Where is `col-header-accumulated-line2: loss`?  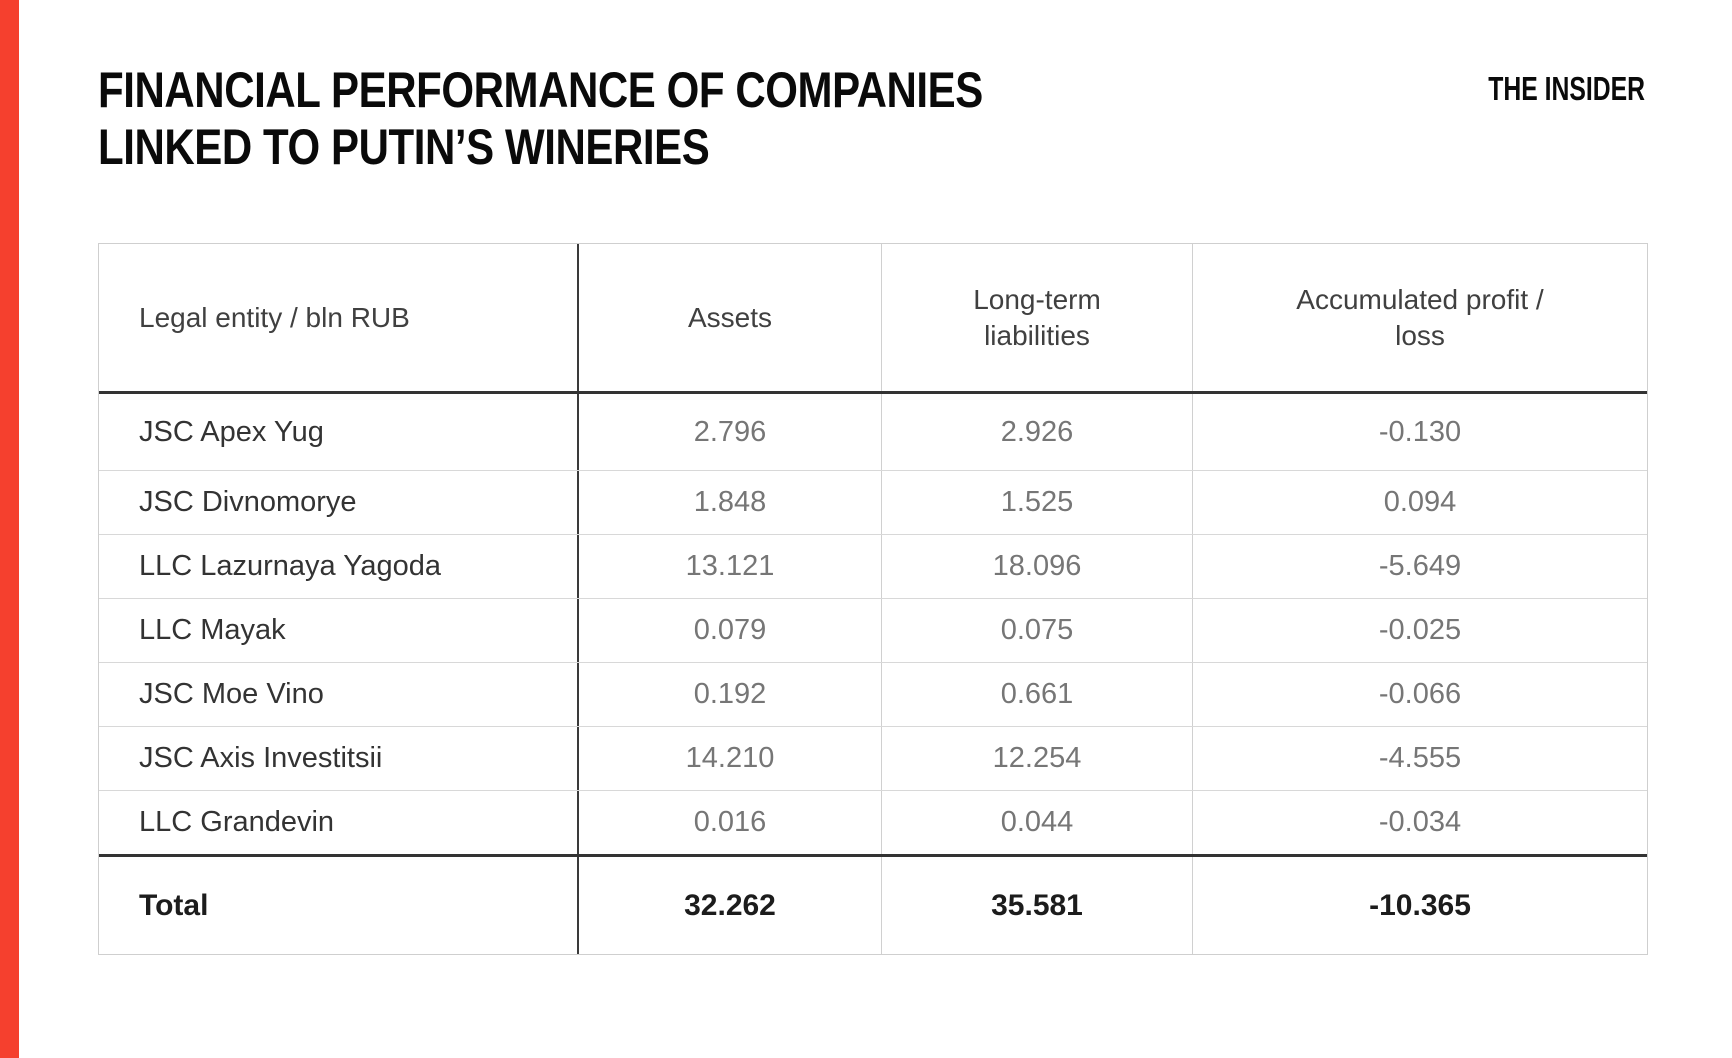 col-header-accumulated-line2: loss is located at coordinates (1420, 335).